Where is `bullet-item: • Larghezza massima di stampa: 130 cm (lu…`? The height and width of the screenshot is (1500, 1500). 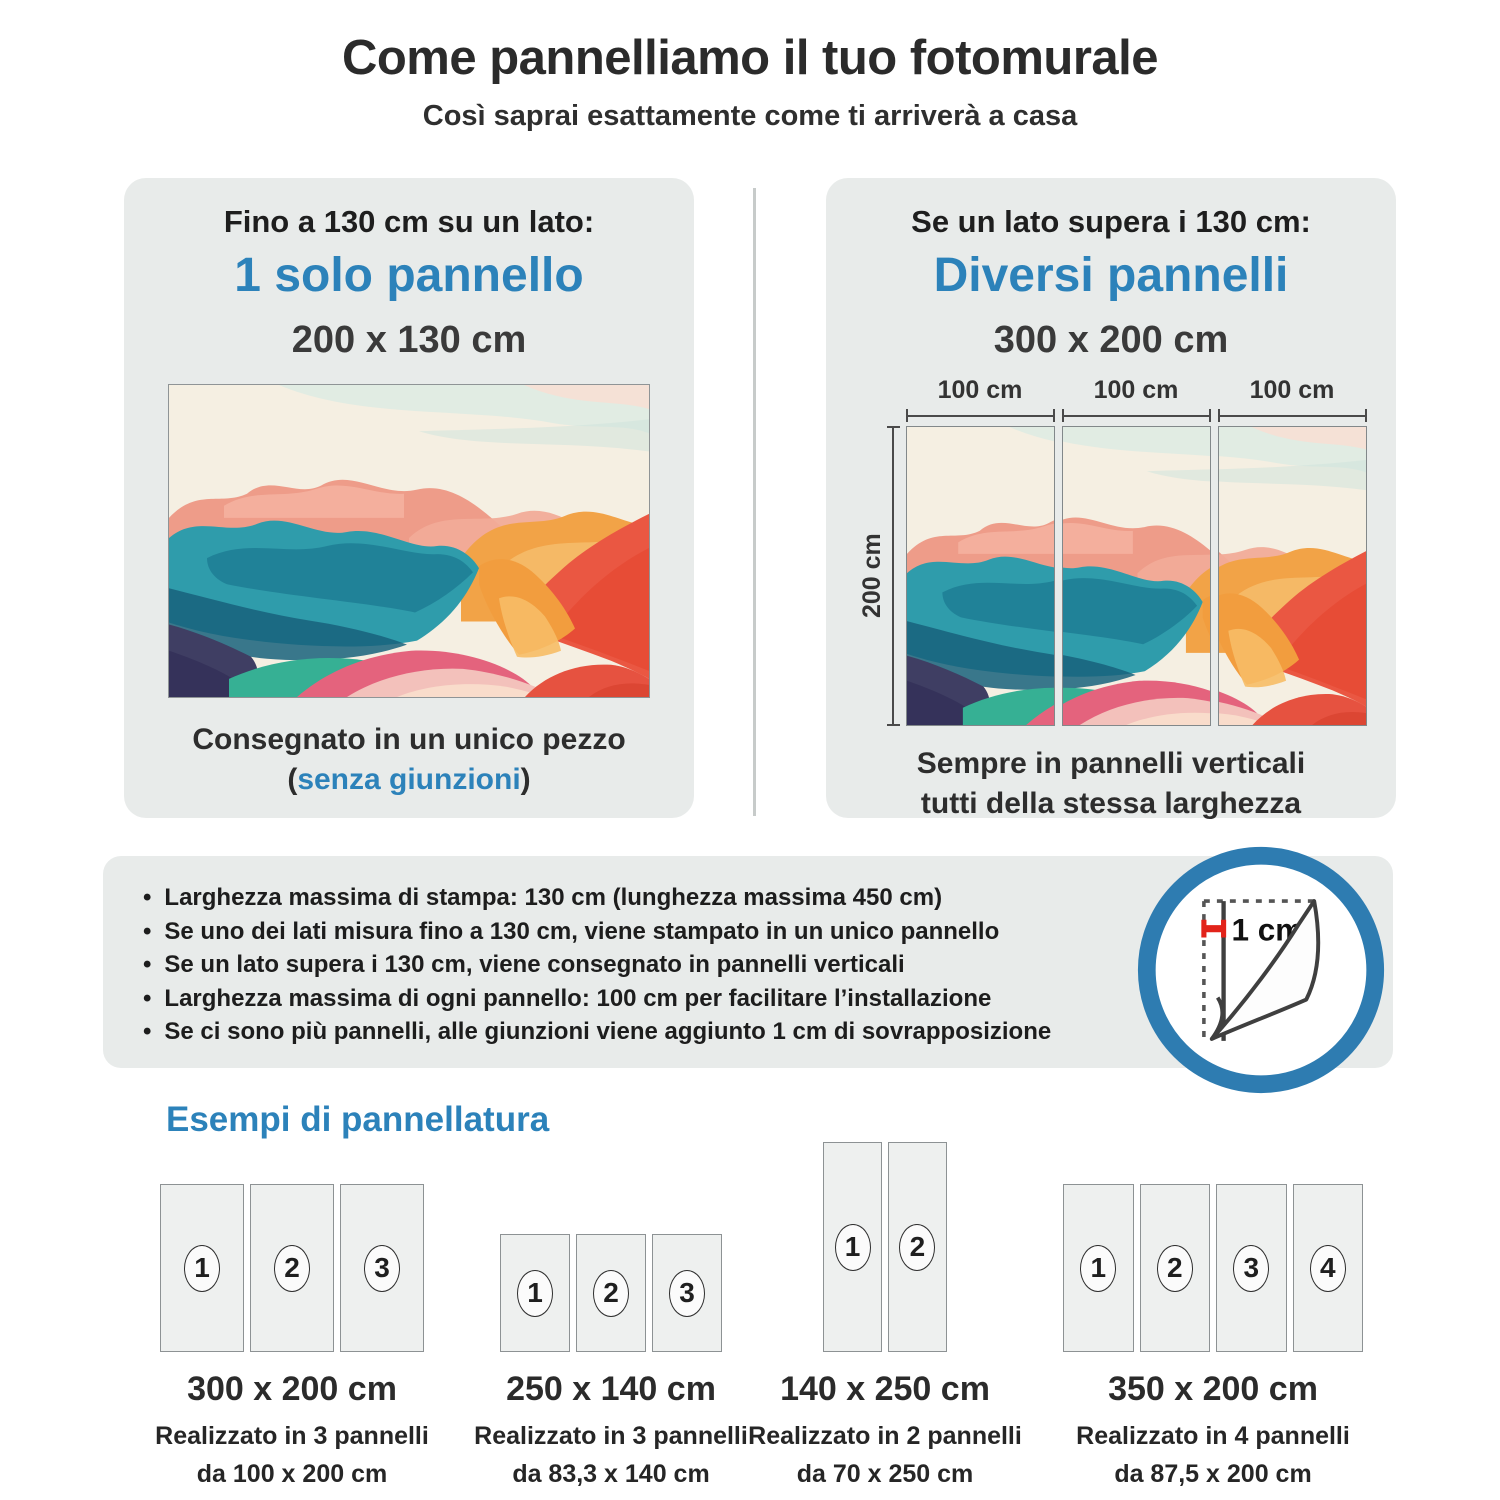
bullet-item: • Larghezza massima di stampa: 130 cm (lu… is located at coordinates (634, 898).